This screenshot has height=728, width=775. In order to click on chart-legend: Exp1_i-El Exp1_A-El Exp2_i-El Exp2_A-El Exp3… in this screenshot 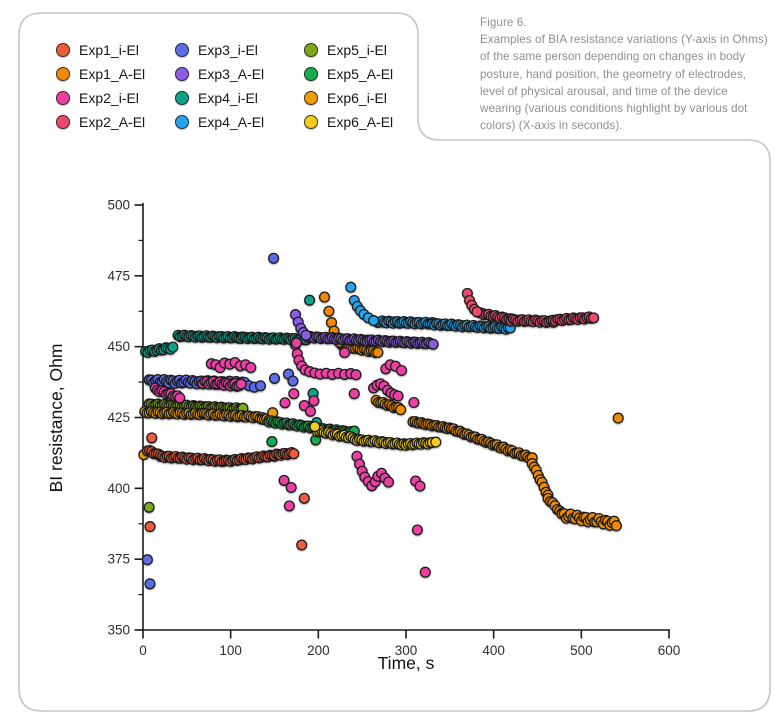, I will do `click(245, 86)`.